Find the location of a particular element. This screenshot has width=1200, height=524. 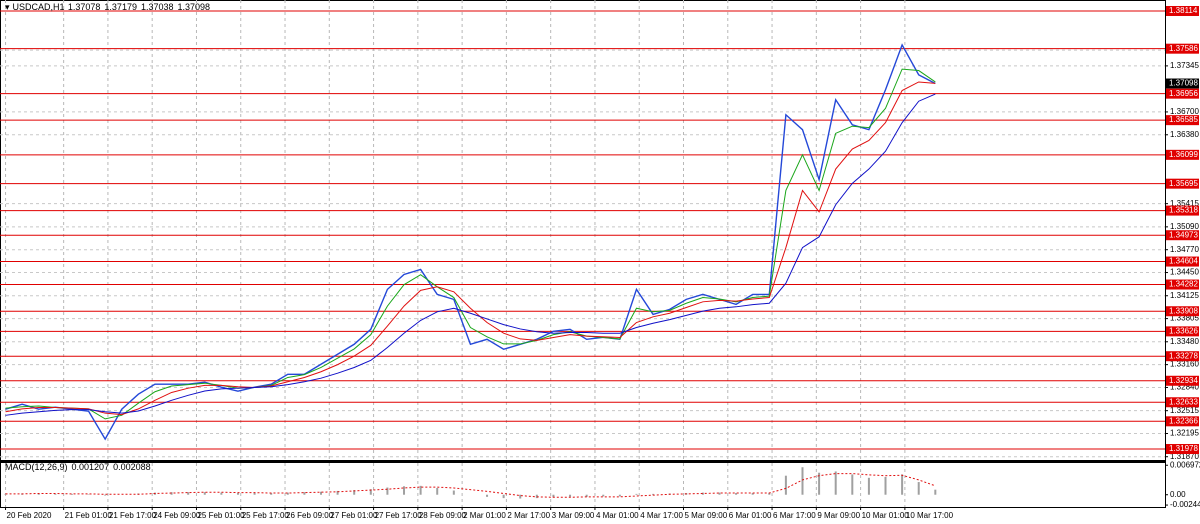

x-tick-label: 2 Mar 01:00 is located at coordinates (484, 515).